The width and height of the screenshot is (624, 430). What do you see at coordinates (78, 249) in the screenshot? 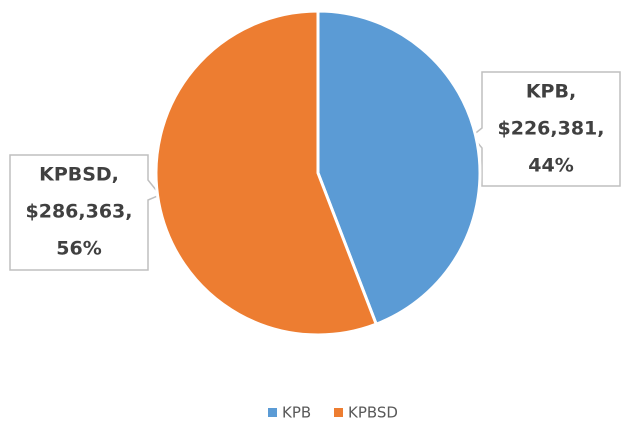
I see `data-label: 56%` at bounding box center [78, 249].